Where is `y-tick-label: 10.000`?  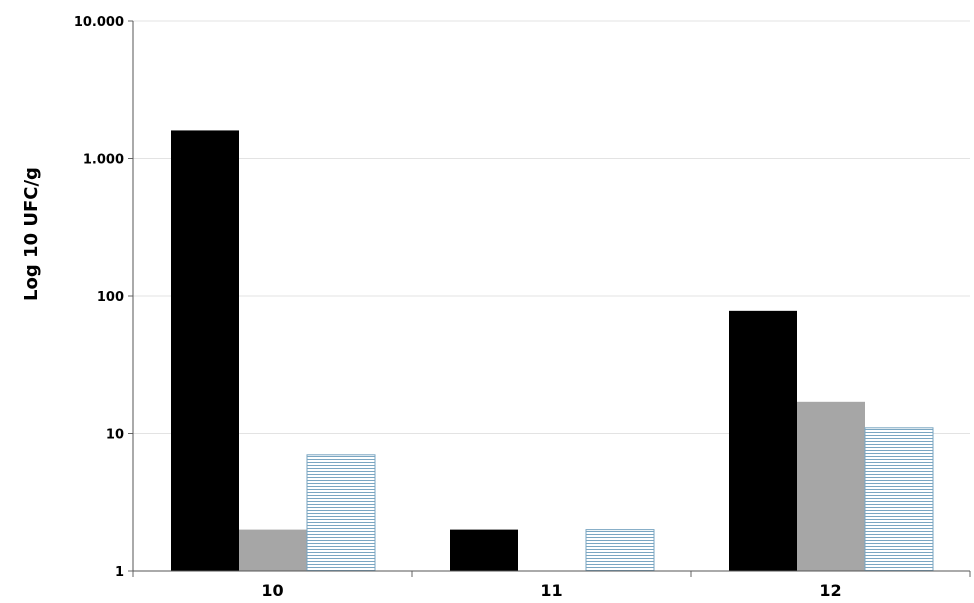 y-tick-label: 10.000 is located at coordinates (99, 22).